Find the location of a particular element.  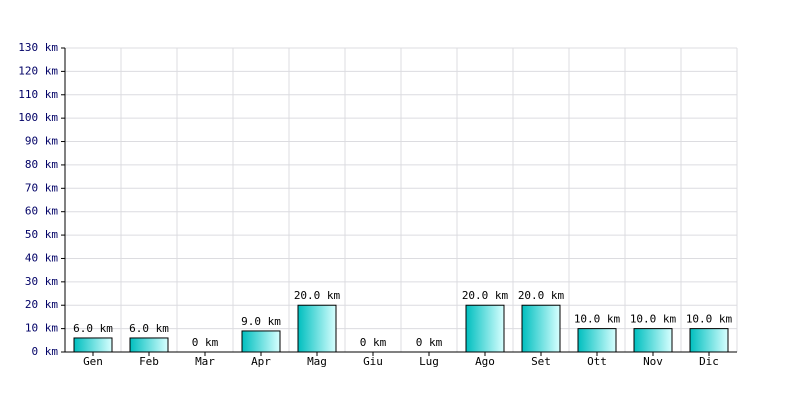

y-tick-label: 20 km is located at coordinates (41, 304).